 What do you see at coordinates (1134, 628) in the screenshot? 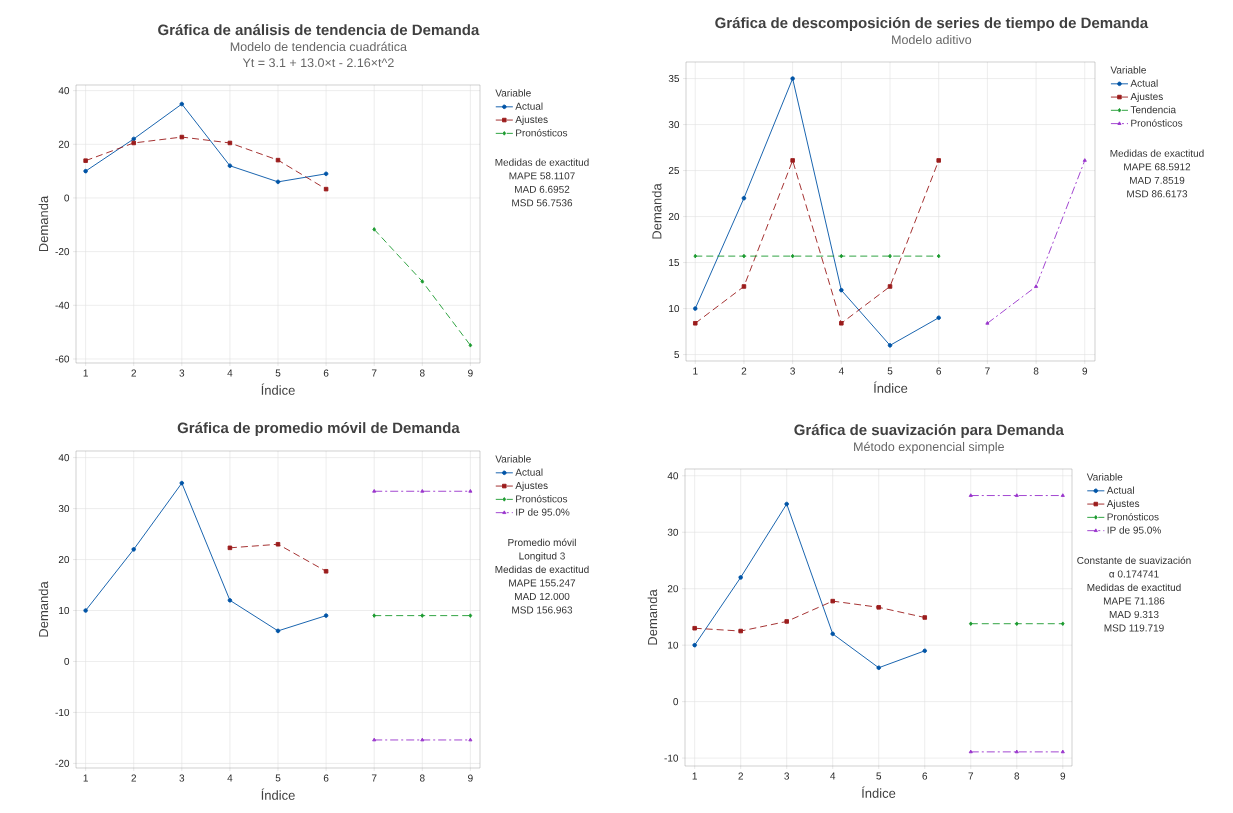
I see `text: MSD 119.719` at bounding box center [1134, 628].